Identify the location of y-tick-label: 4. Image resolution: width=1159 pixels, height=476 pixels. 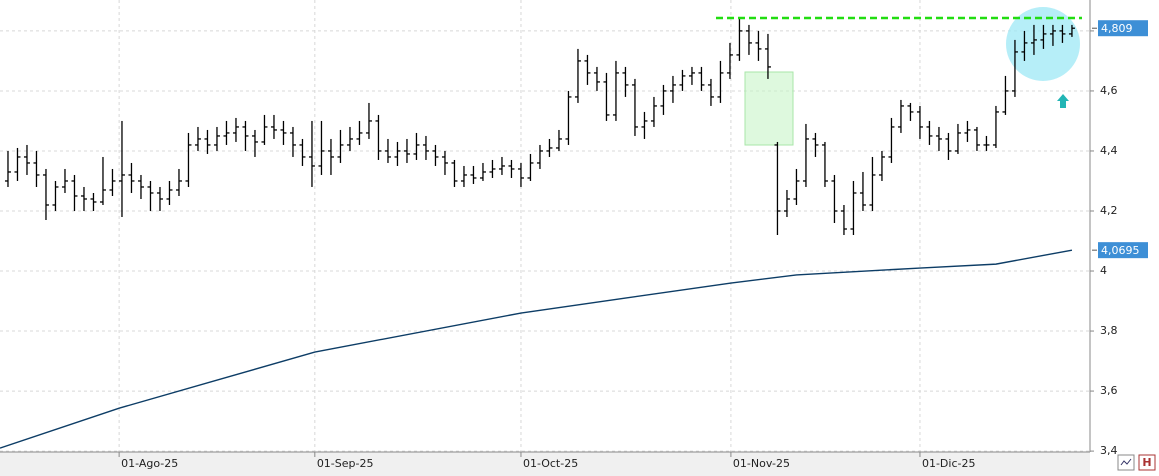
(1103, 270).